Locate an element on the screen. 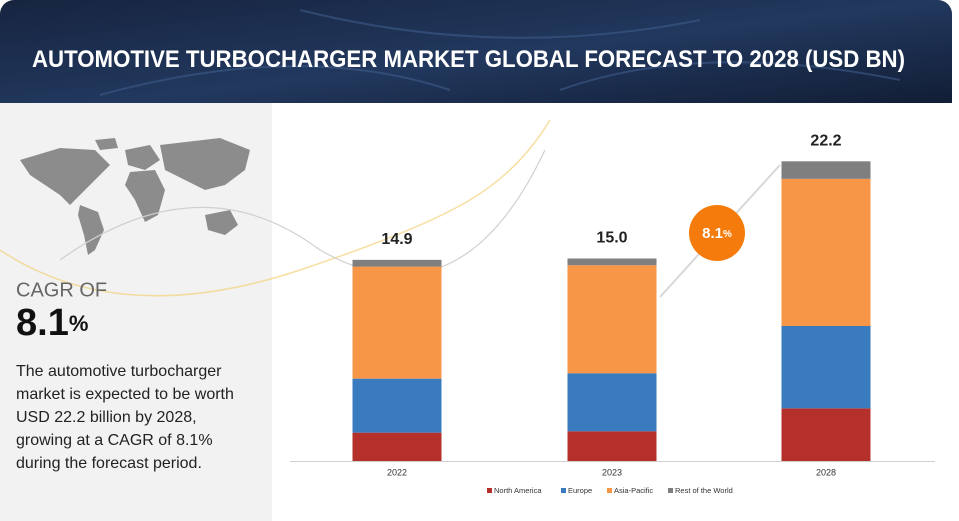 This screenshot has height=521, width=959. legend-label: Europe is located at coordinates (580, 490).